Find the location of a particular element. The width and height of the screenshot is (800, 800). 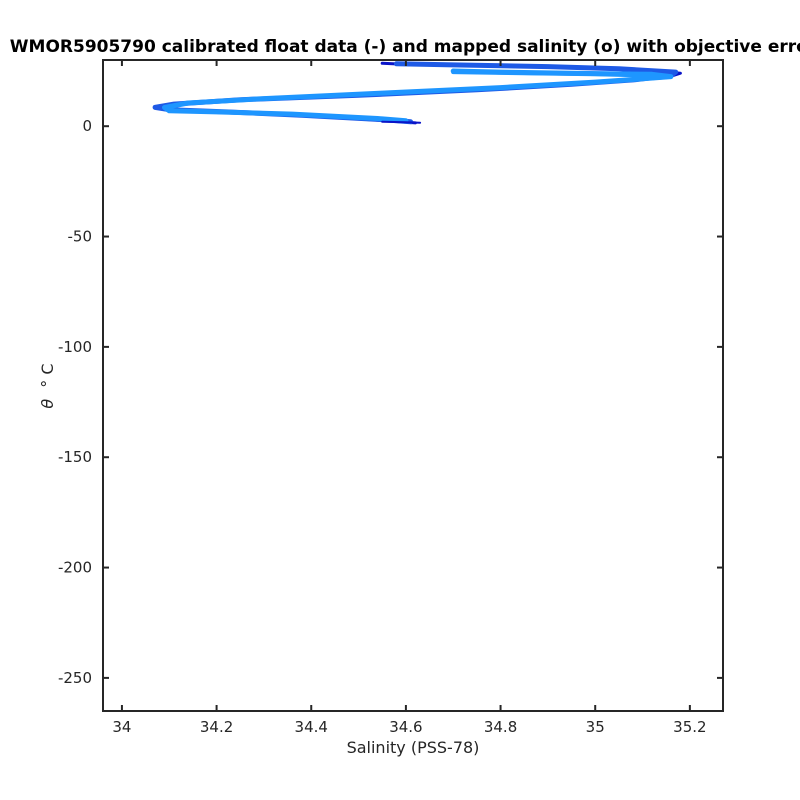

y-axis-label-unit: ° C is located at coordinates (47, 375).